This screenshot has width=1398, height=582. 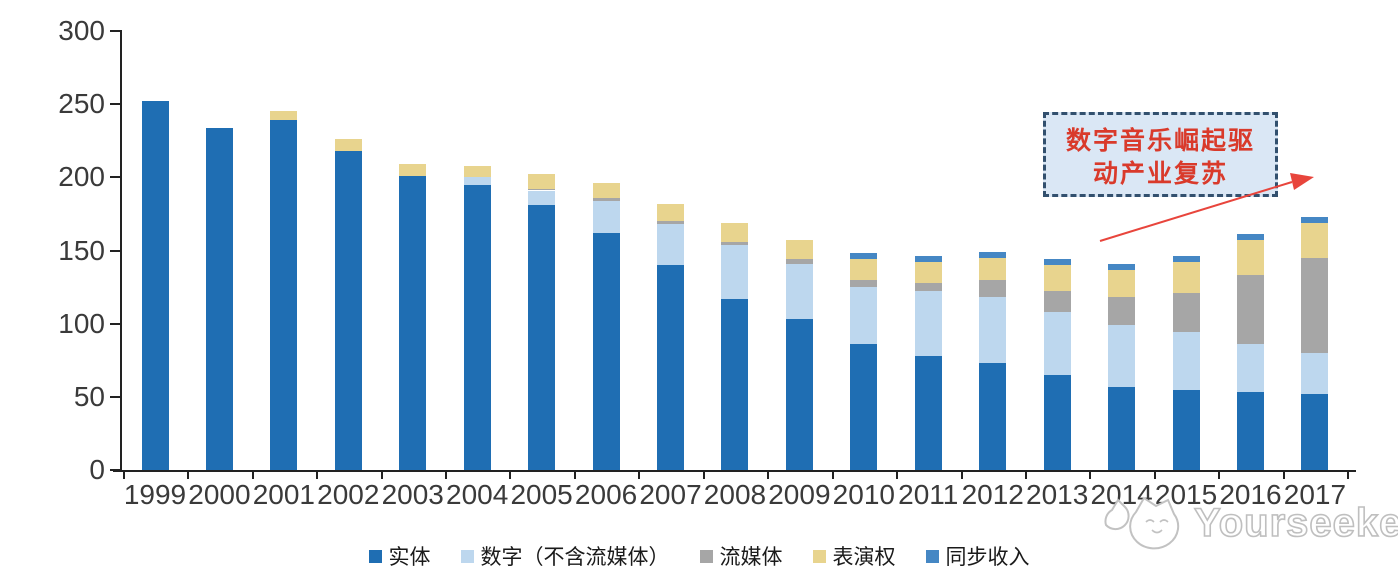 I want to click on legend-label-sync-revenue: 同步收入, so click(x=987, y=557).